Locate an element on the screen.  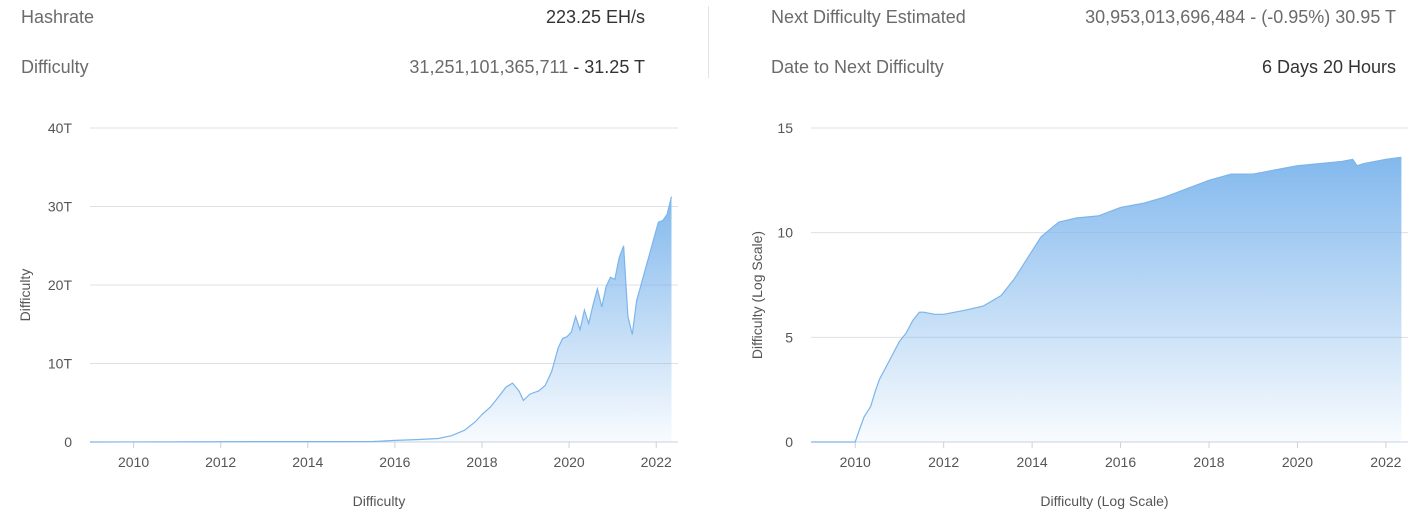
y-tick-label: 30T is located at coordinates (60, 207).